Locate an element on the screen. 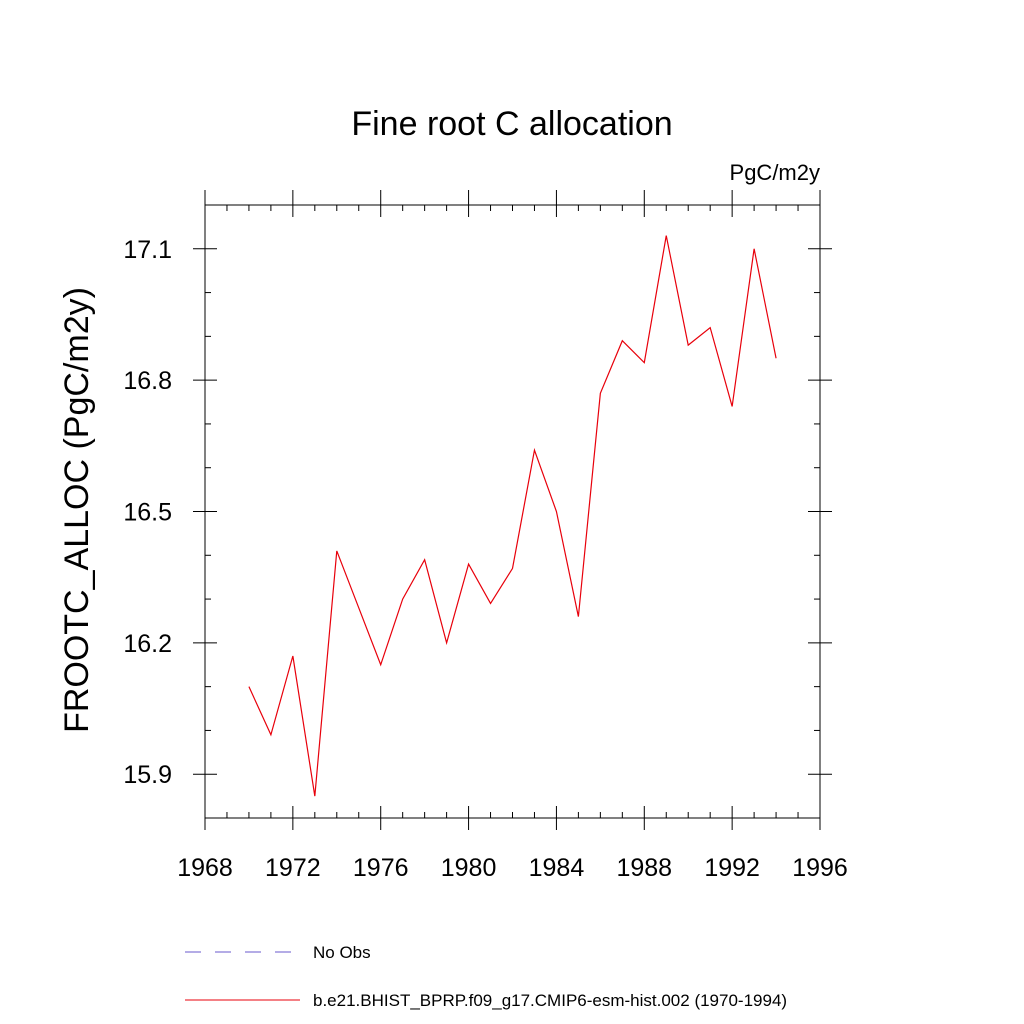 The width and height of the screenshot is (1024, 1024). x-axis-tick-labels: 1968 1972 1976 1980 1984 1988 1992 1996 is located at coordinates (512, 868).